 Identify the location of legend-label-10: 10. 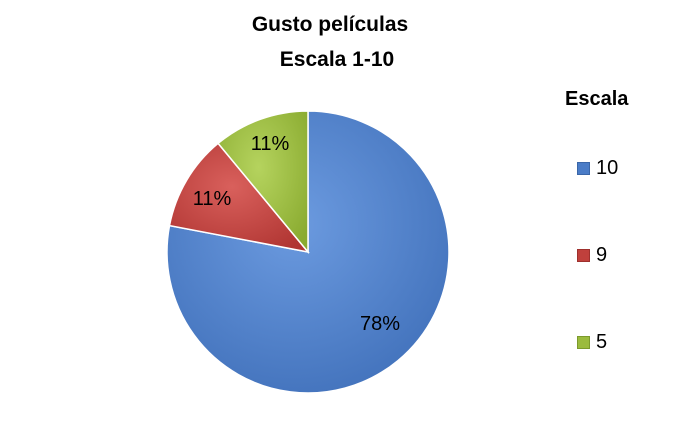
(607, 167).